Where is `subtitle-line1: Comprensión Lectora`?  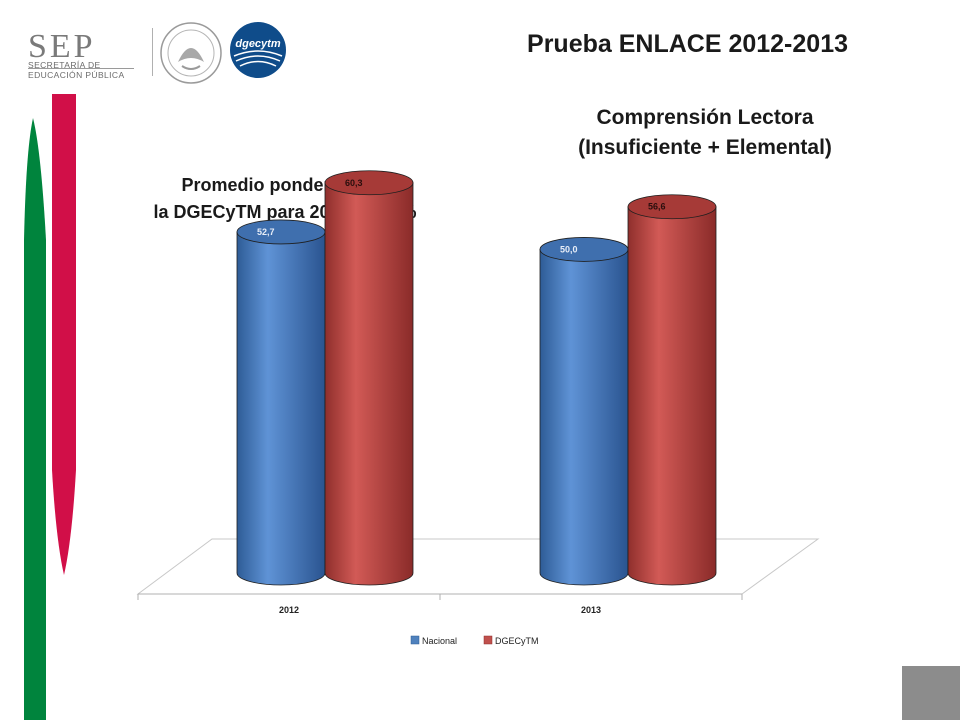
subtitle-line1: Comprensión Lectora is located at coordinates (705, 117).